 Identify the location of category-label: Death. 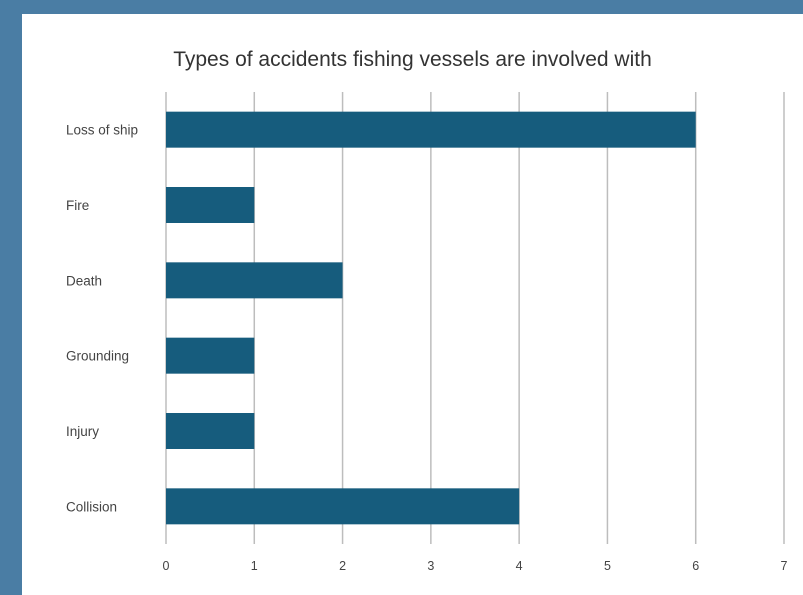
(84, 280).